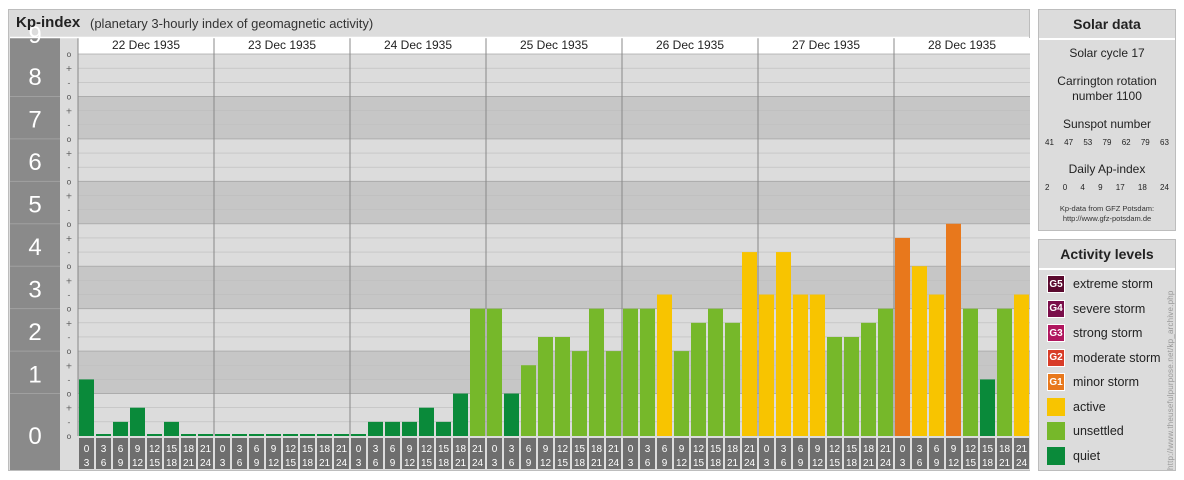 This screenshot has height=480, width=1184. I want to click on interval-start: 15, so click(852, 449).